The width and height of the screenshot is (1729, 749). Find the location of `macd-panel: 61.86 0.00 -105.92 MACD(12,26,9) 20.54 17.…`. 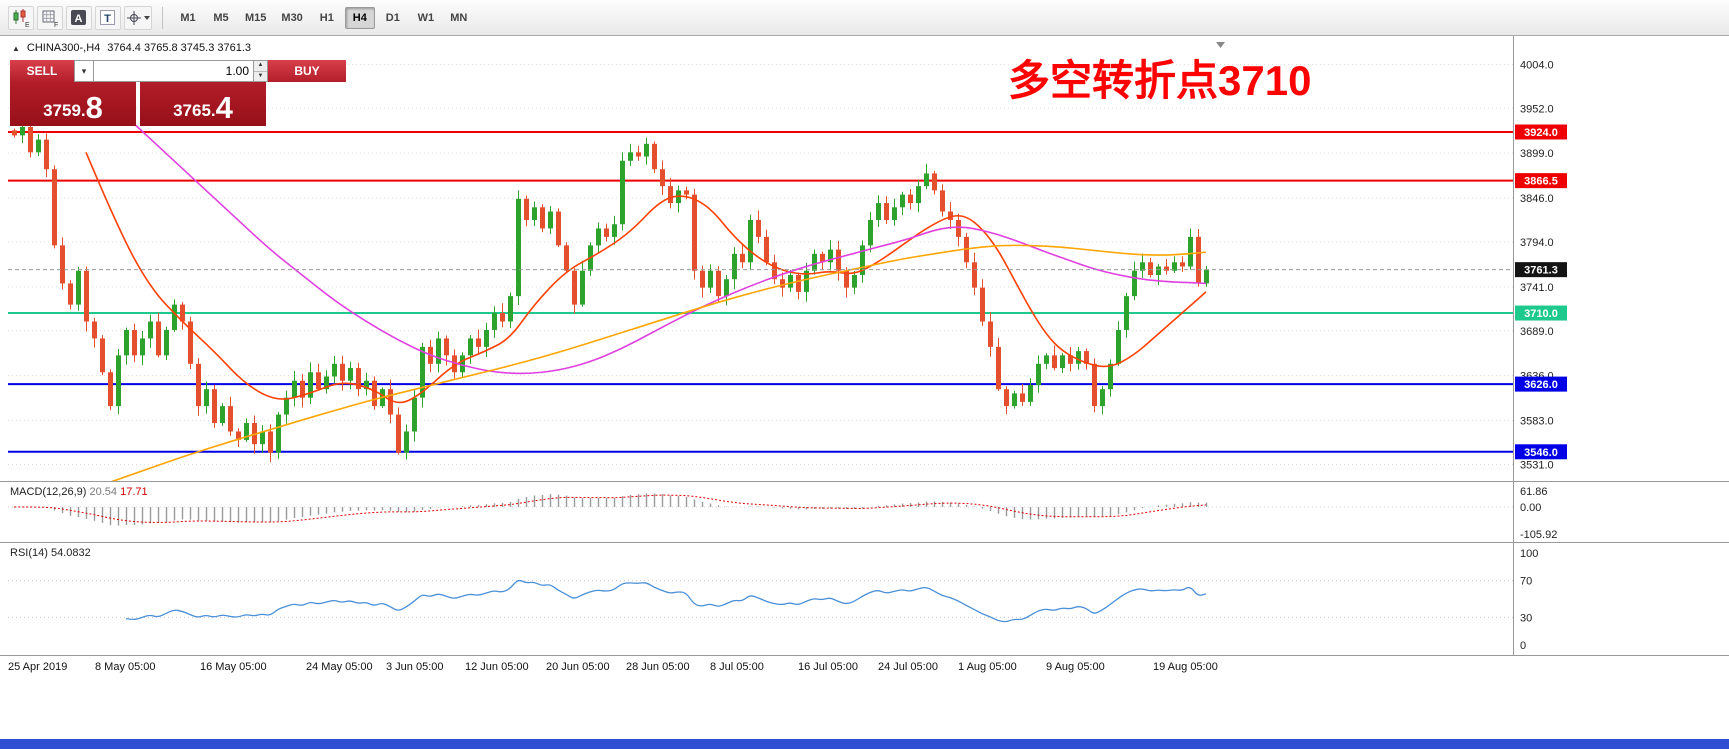

macd-panel: 61.86 0.00 -105.92 MACD(12,26,9) 20.54 17.… is located at coordinates (864, 512).